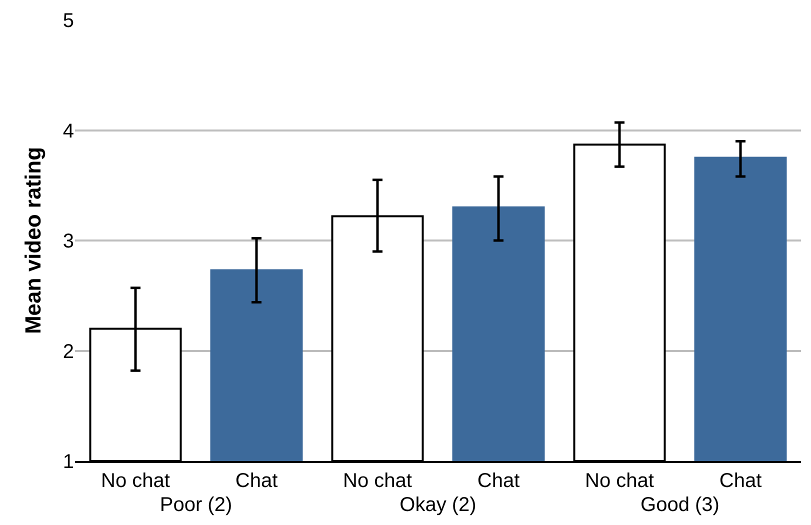  I want to click on y-tick-label: 3, so click(68, 241).